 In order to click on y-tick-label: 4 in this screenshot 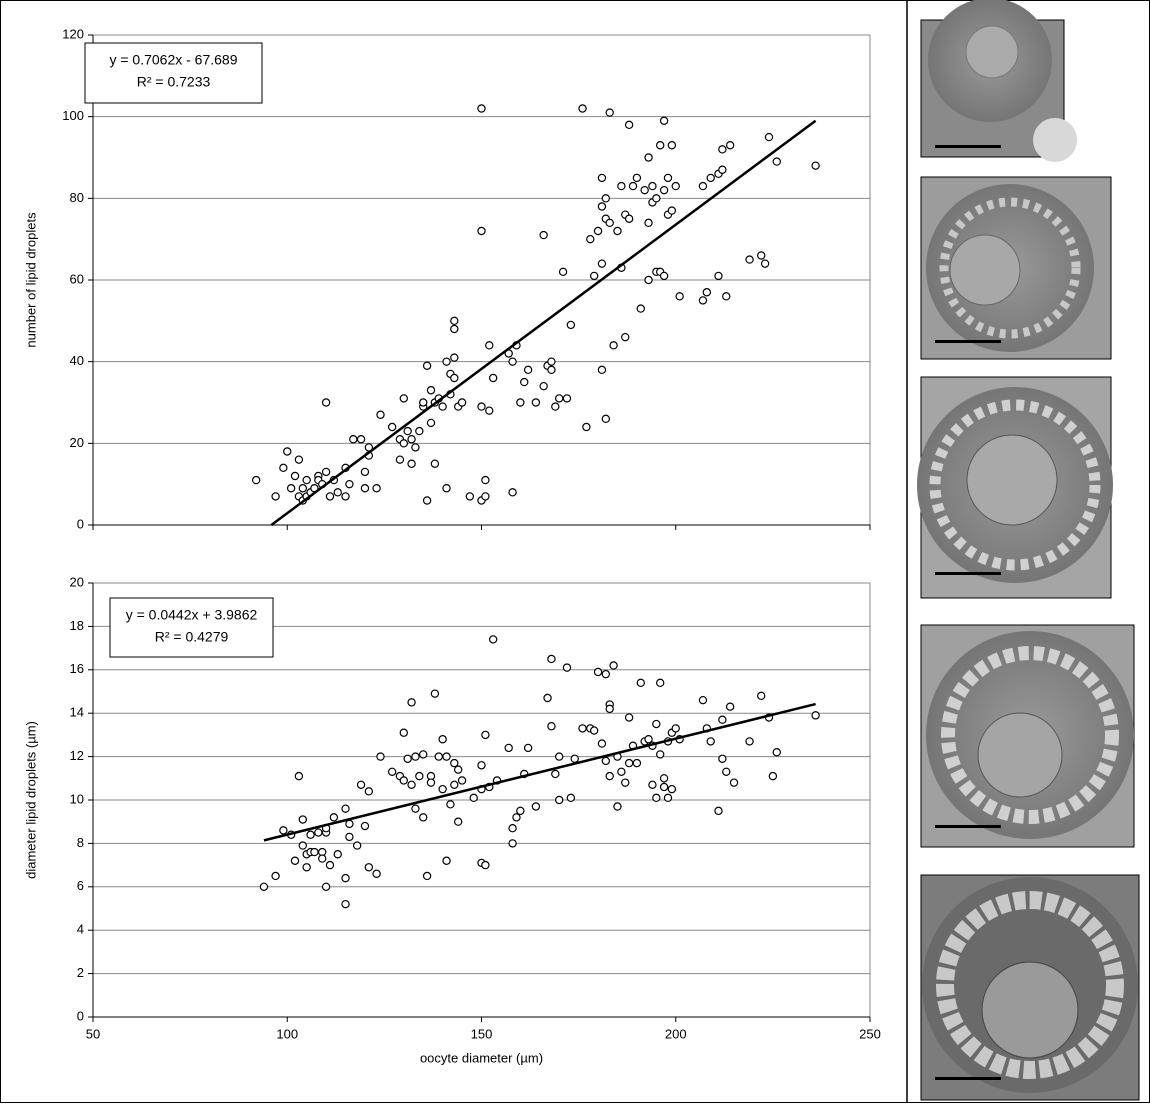, I will do `click(80, 929)`.